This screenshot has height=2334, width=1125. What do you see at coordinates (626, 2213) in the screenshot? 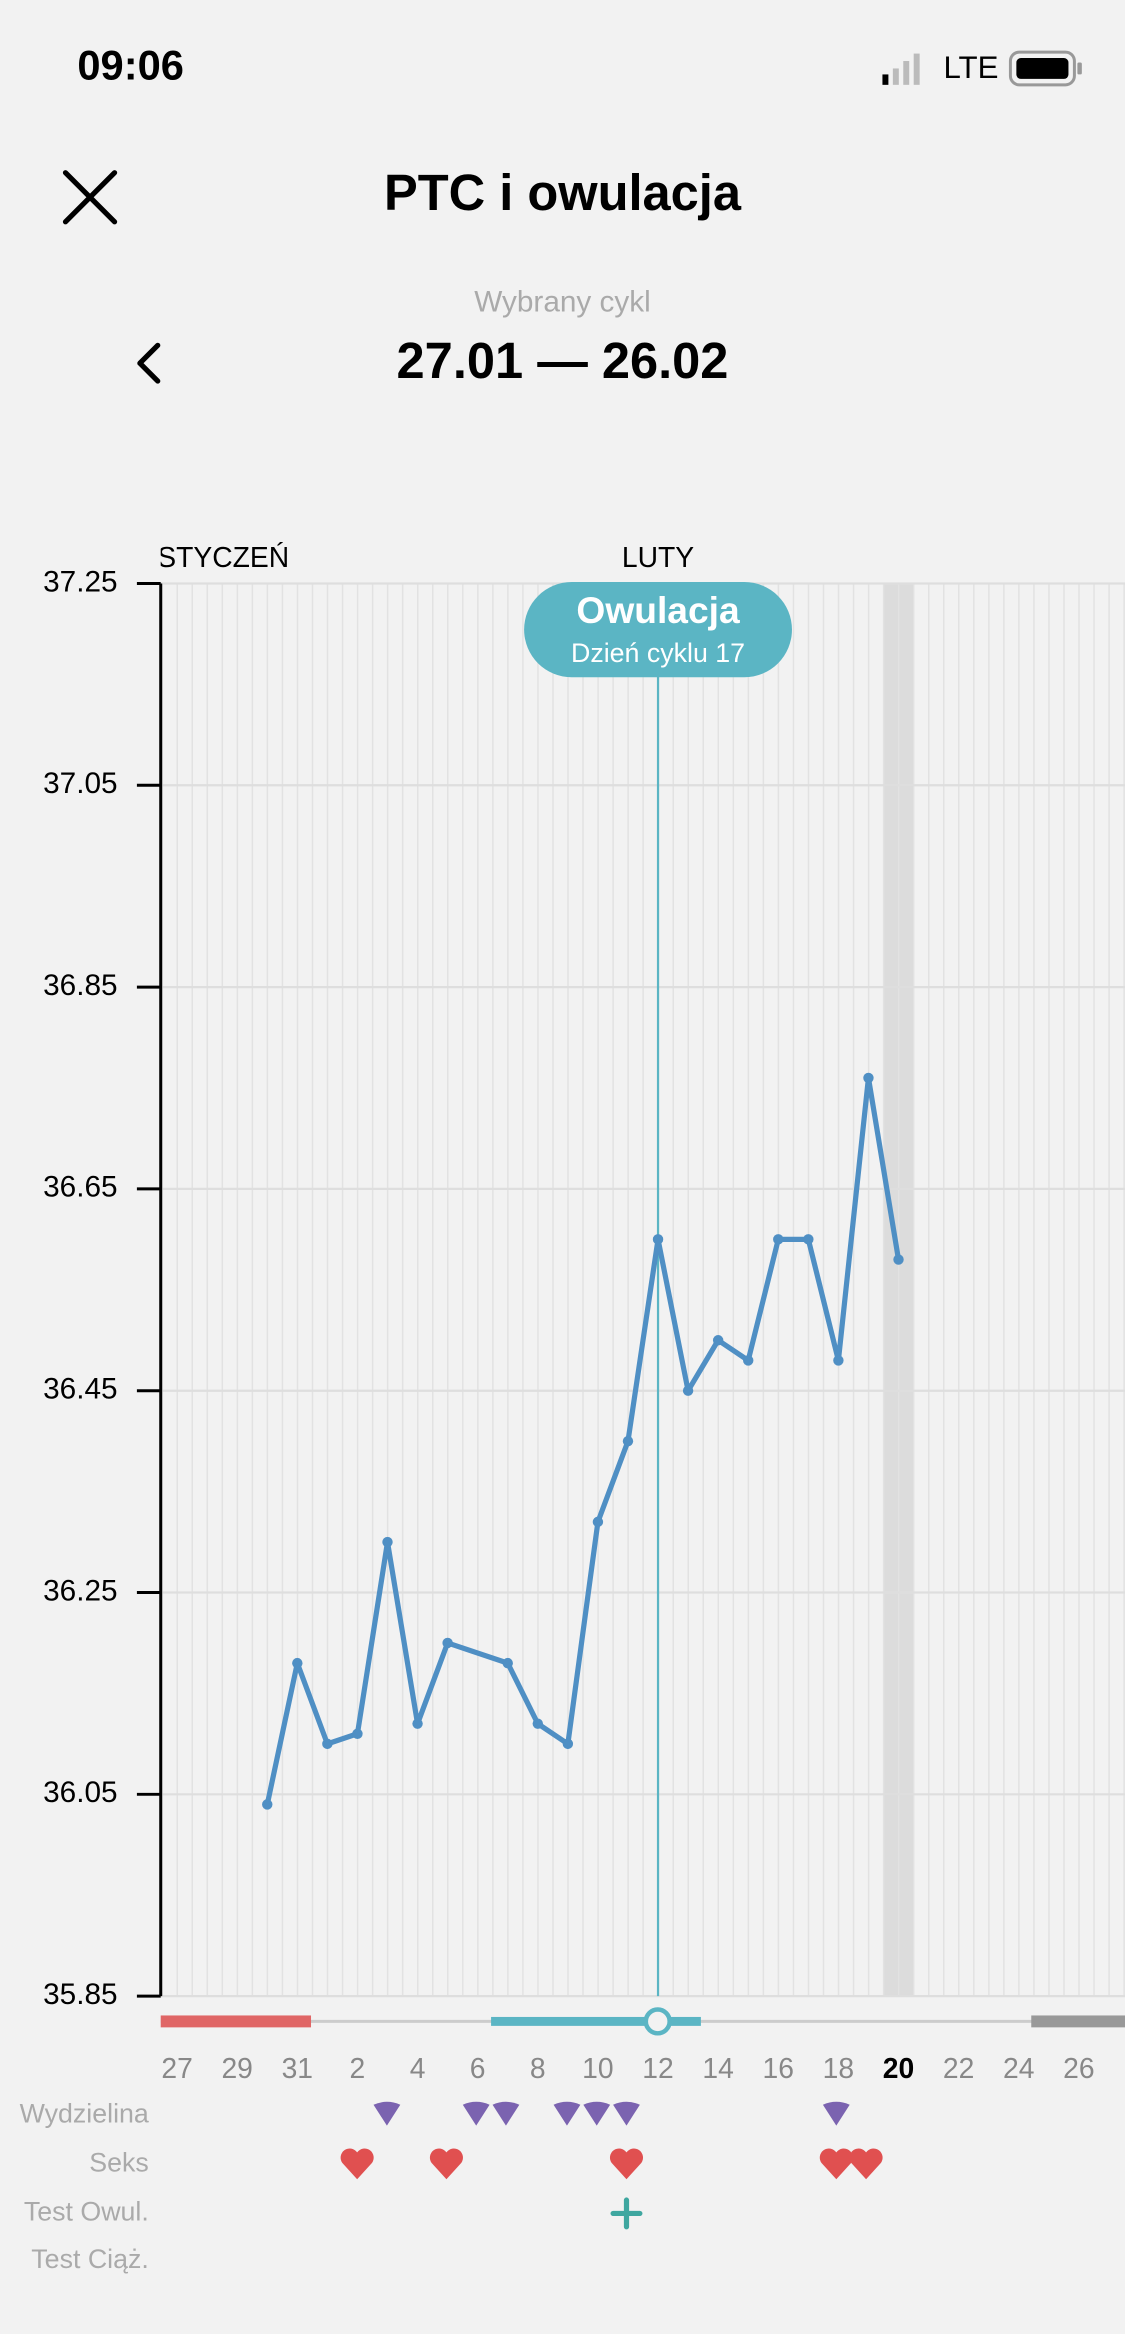
I see `ovulation-test-icon` at bounding box center [626, 2213].